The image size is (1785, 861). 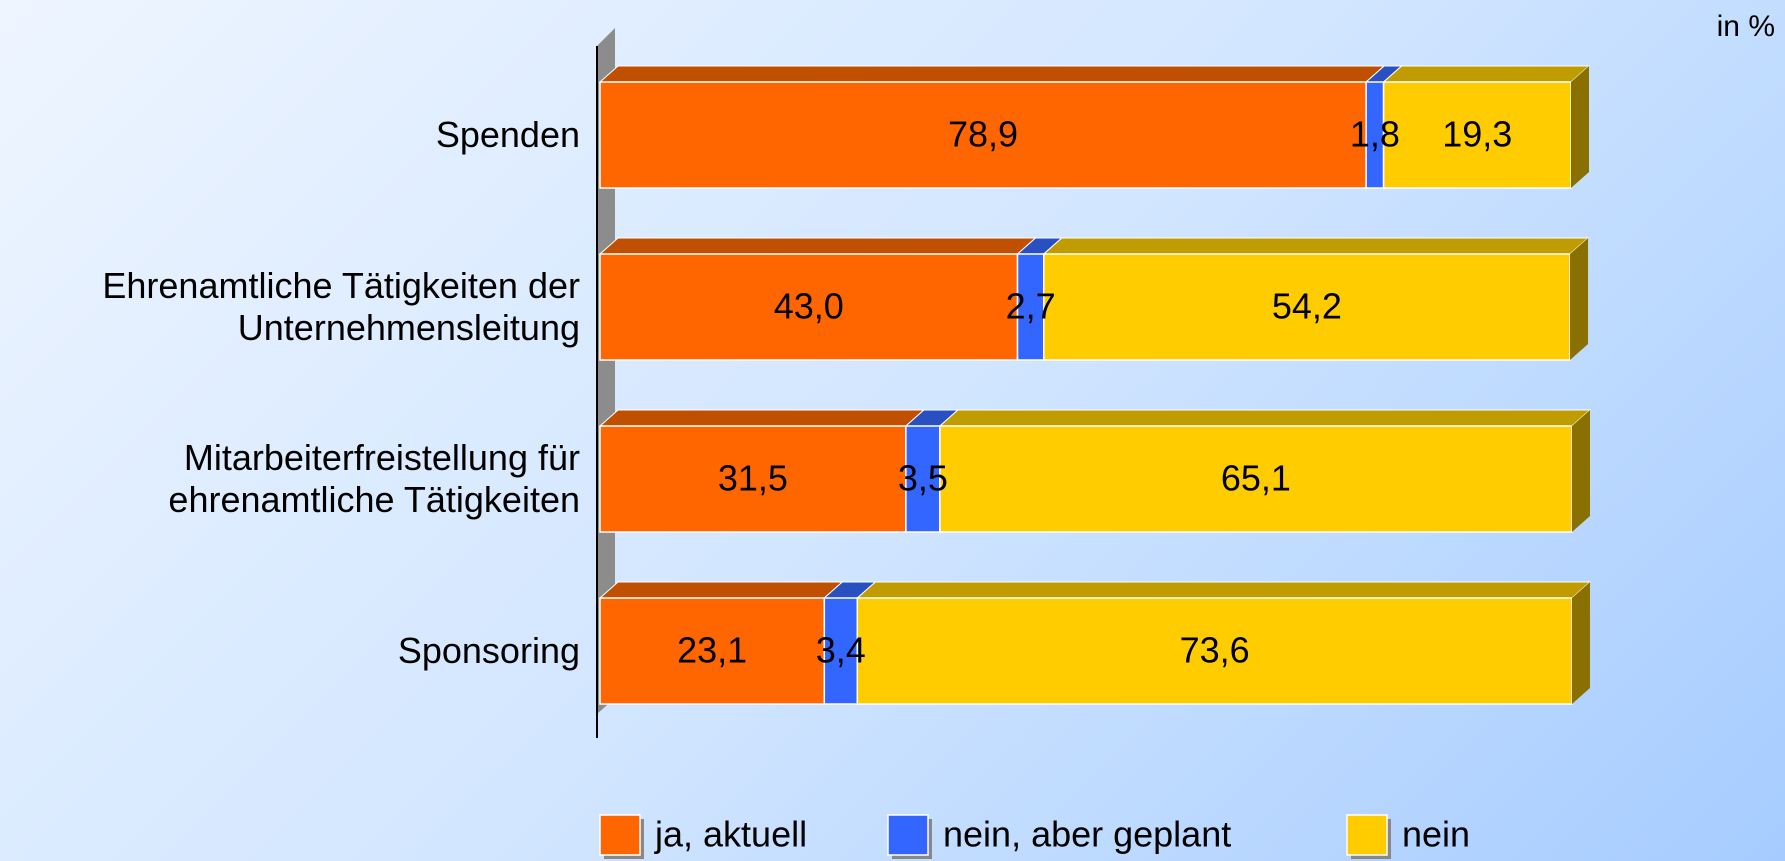 What do you see at coordinates (1436, 834) in the screenshot?
I see `legend-label: nein` at bounding box center [1436, 834].